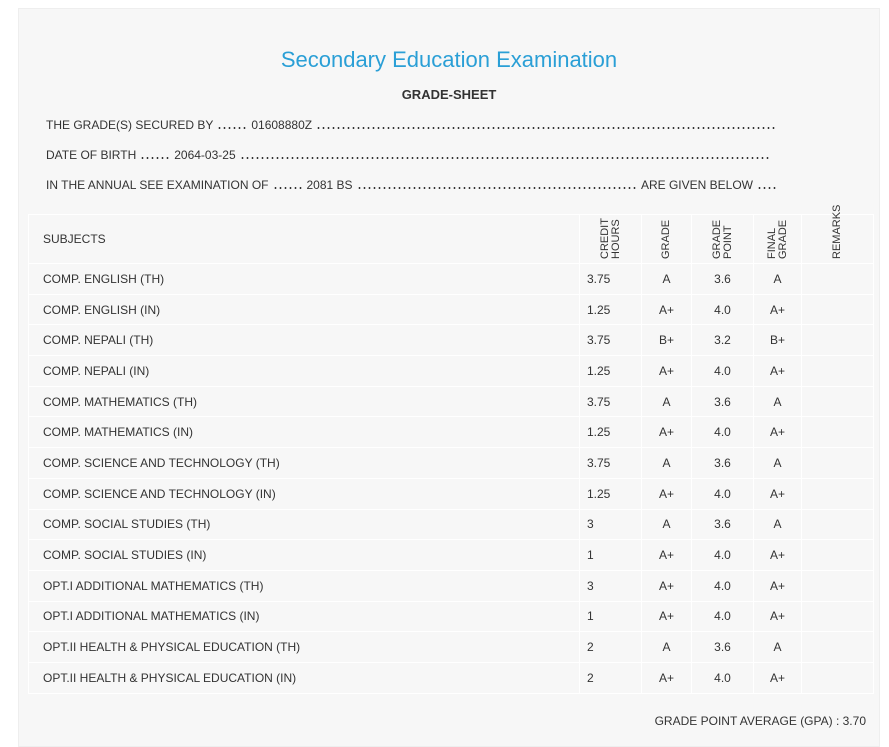 This screenshot has height=747, width=889. What do you see at coordinates (304, 239) in the screenshot?
I see `column-header: SUBJECTS` at bounding box center [304, 239].